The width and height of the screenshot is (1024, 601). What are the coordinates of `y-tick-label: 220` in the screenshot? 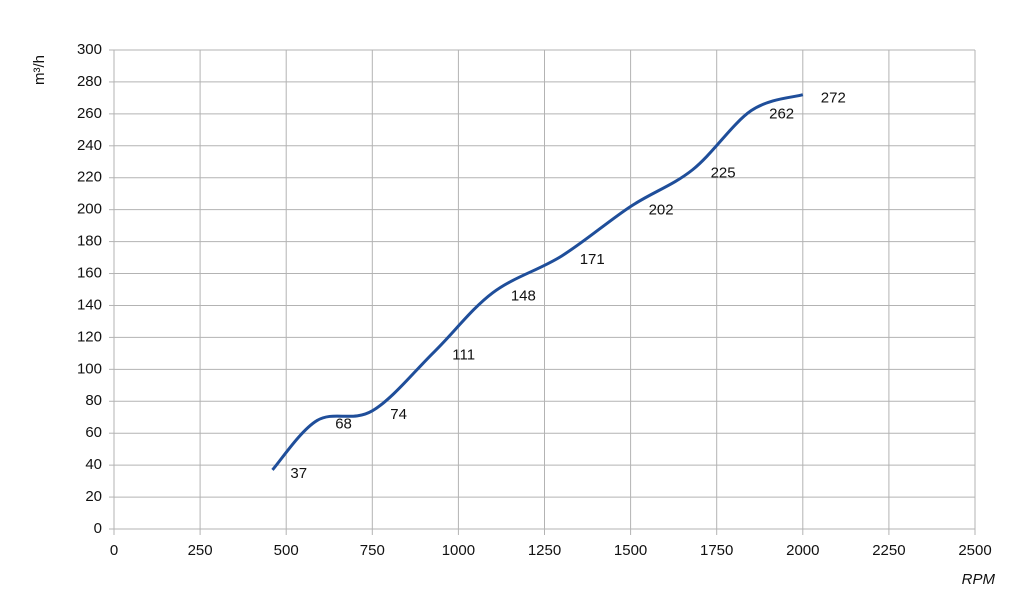 It's located at (89, 177).